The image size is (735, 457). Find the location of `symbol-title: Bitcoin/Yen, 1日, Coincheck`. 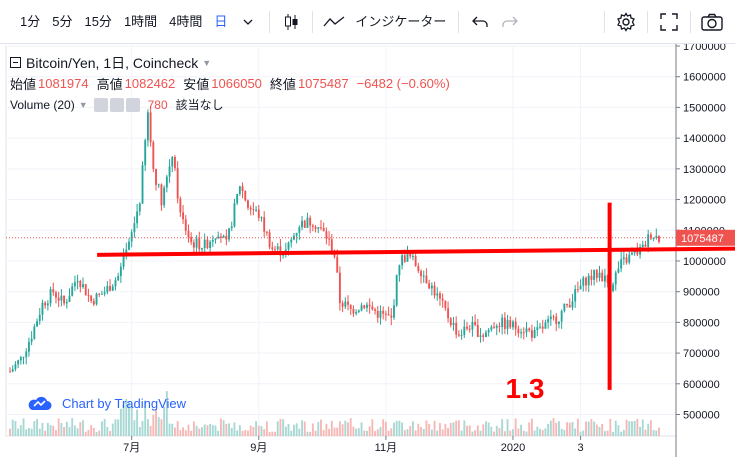

symbol-title: Bitcoin/Yen, 1日, Coincheck is located at coordinates (112, 62).